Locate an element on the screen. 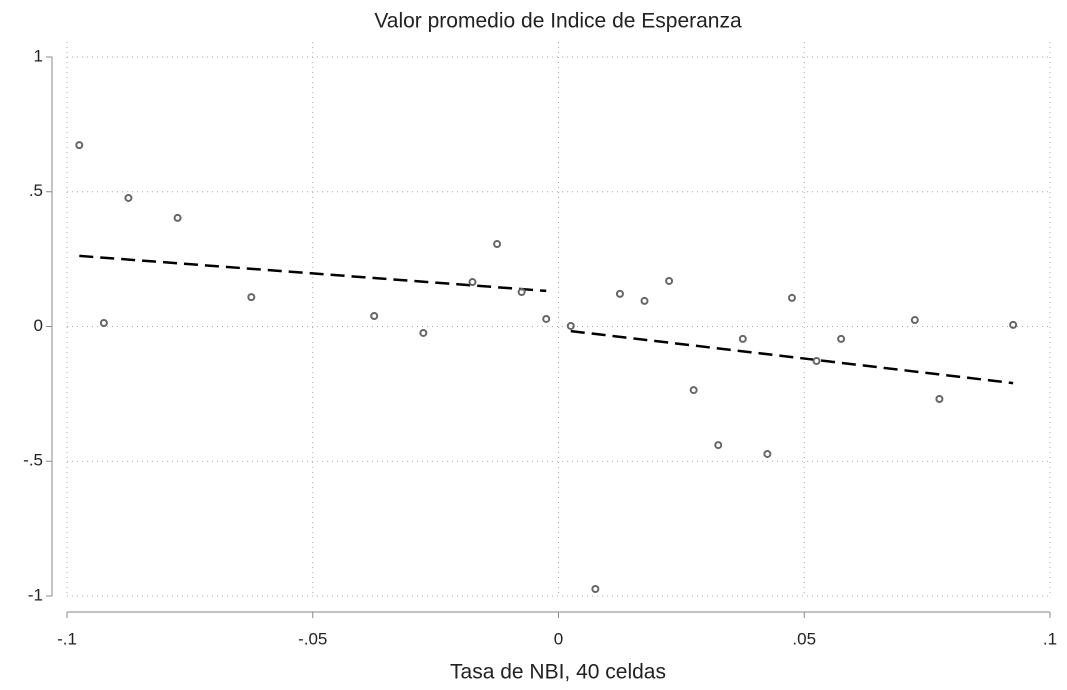  x-axis-label: Tasa de NBI, 40 celdas is located at coordinates (558, 672).